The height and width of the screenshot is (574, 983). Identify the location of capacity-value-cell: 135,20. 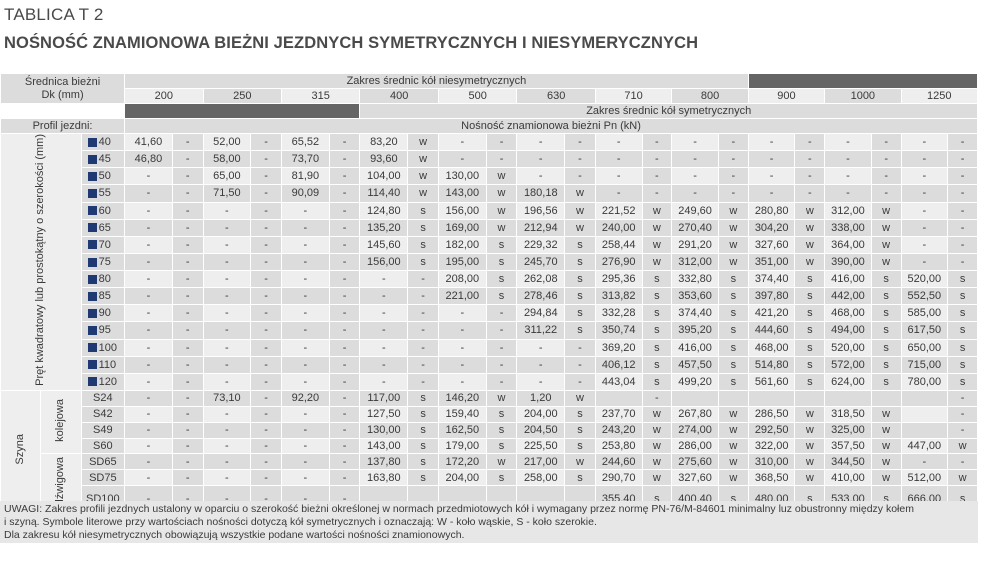
(384, 227).